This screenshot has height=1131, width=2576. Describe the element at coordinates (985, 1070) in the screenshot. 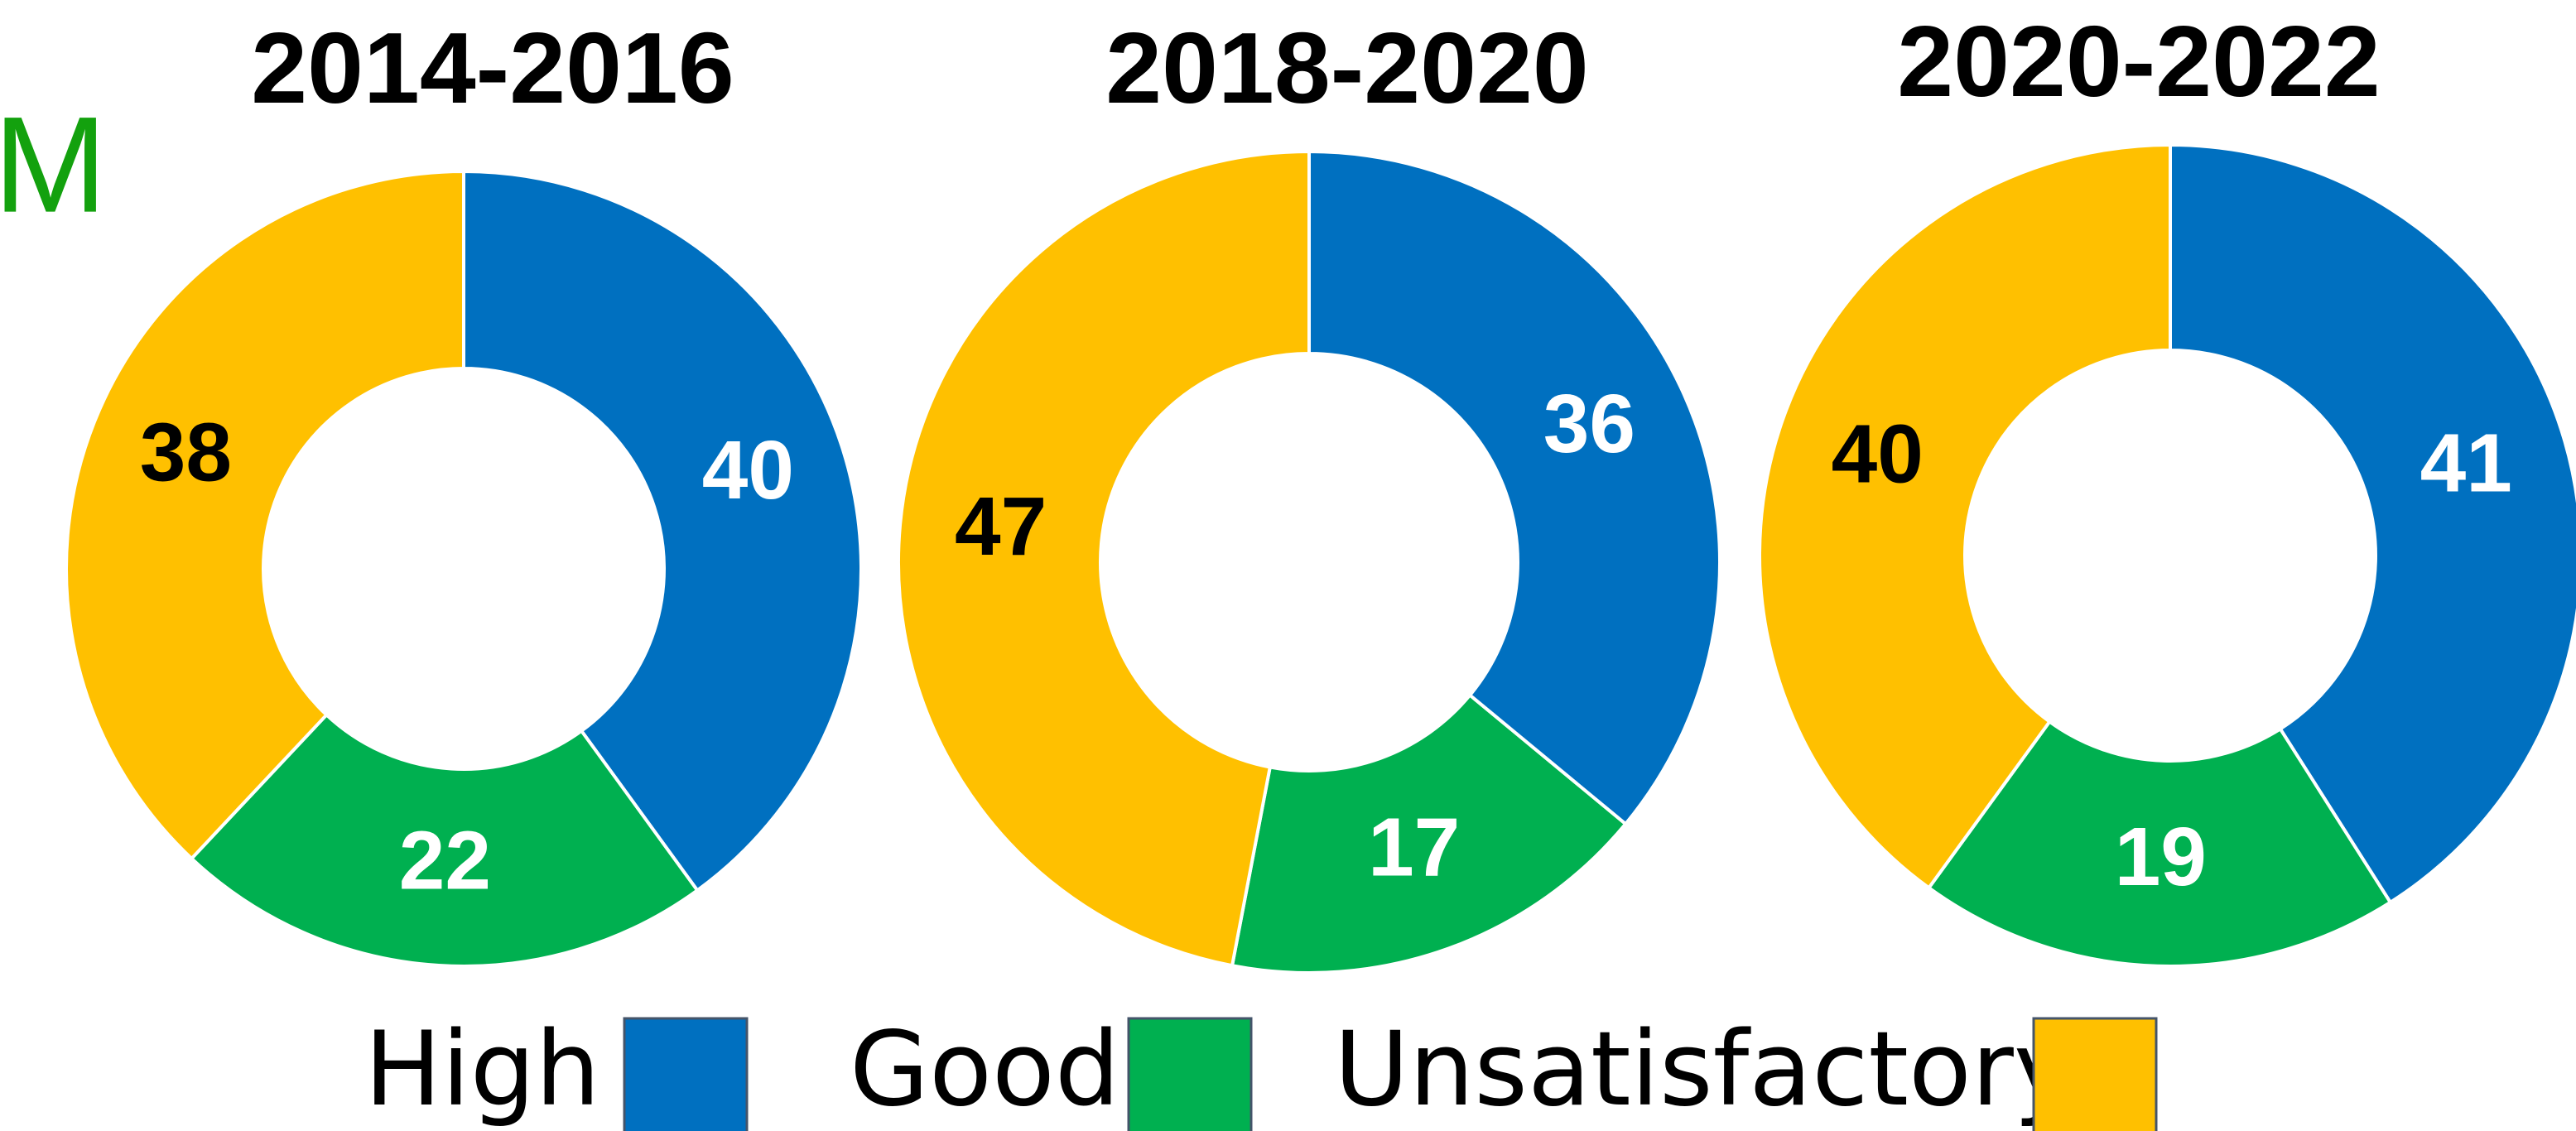

I see `legend-label: Good` at that location.